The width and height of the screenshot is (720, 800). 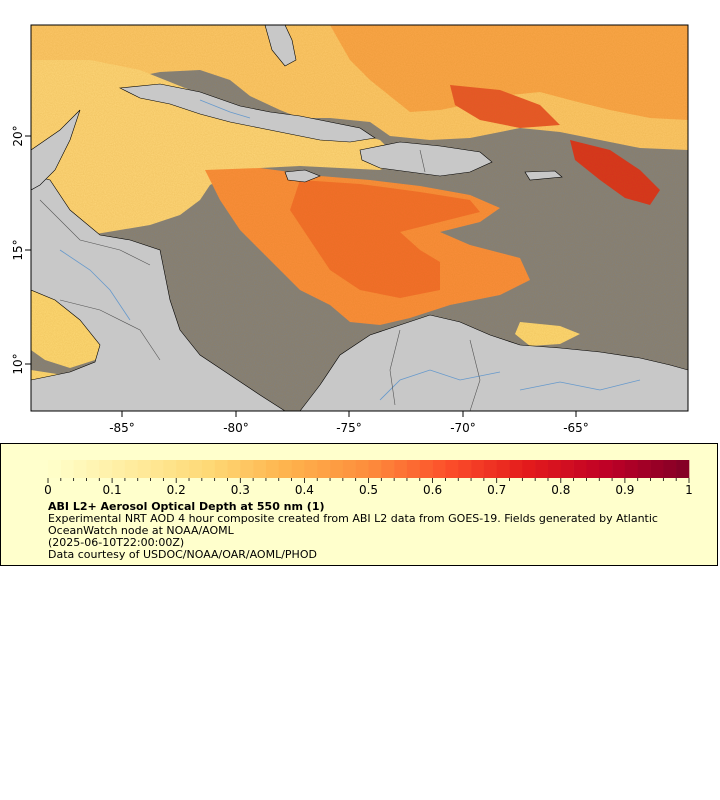 I want to click on y-axis-labels: 20° 15° 10°, so click(x=18, y=249).